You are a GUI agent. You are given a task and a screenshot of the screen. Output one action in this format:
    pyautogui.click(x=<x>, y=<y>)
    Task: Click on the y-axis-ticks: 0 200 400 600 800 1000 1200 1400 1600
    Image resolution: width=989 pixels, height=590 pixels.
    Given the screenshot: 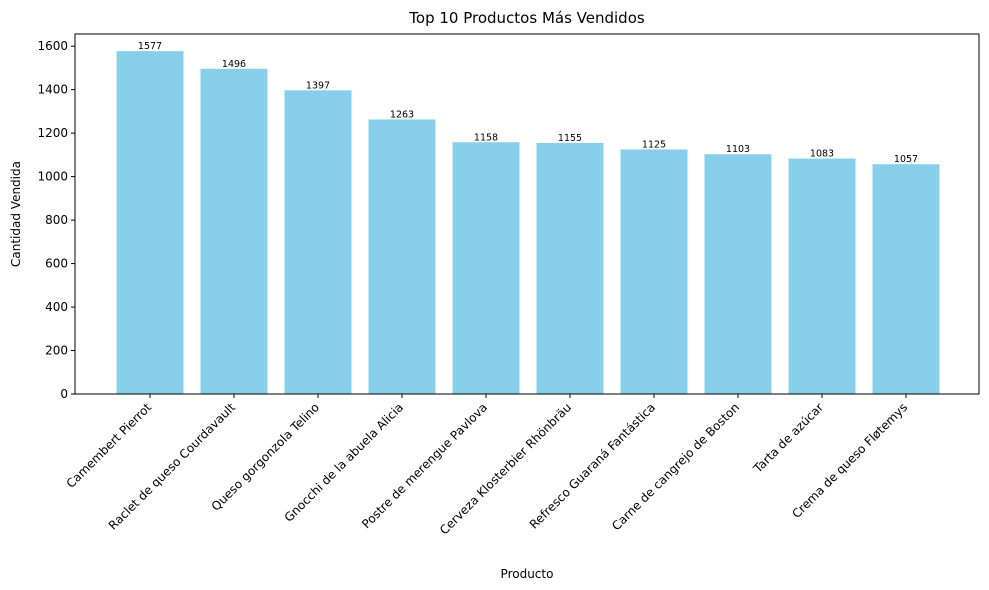 What is the action you would take?
    pyautogui.click(x=56, y=220)
    